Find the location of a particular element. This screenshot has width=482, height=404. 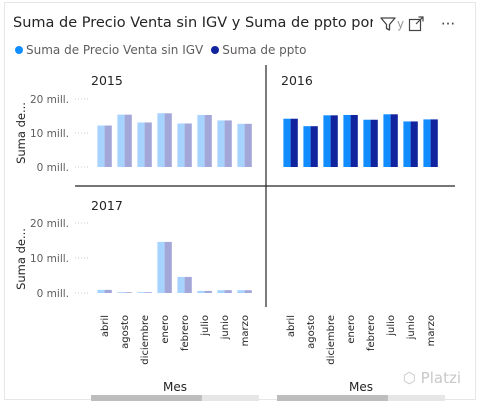

bar-2015-marzo-s0 is located at coordinates (241, 145).